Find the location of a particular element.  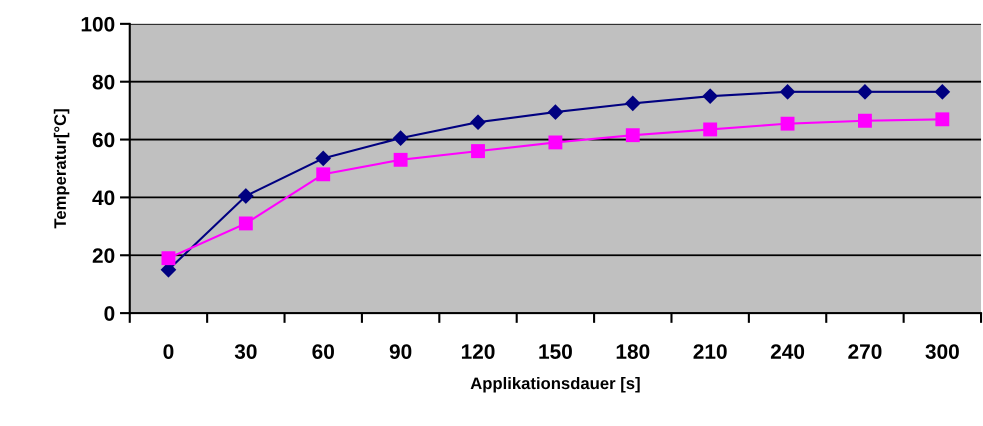

x-tick-label: 120 is located at coordinates (478, 351).